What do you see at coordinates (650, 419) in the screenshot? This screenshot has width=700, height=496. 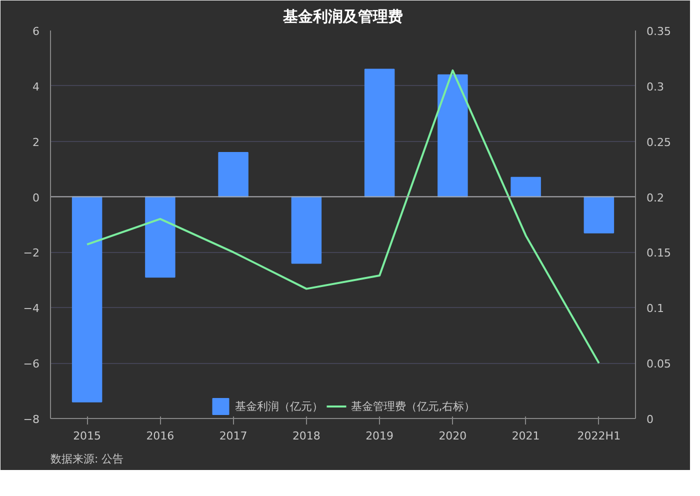 I see `y2-tick-label: 0` at bounding box center [650, 419].